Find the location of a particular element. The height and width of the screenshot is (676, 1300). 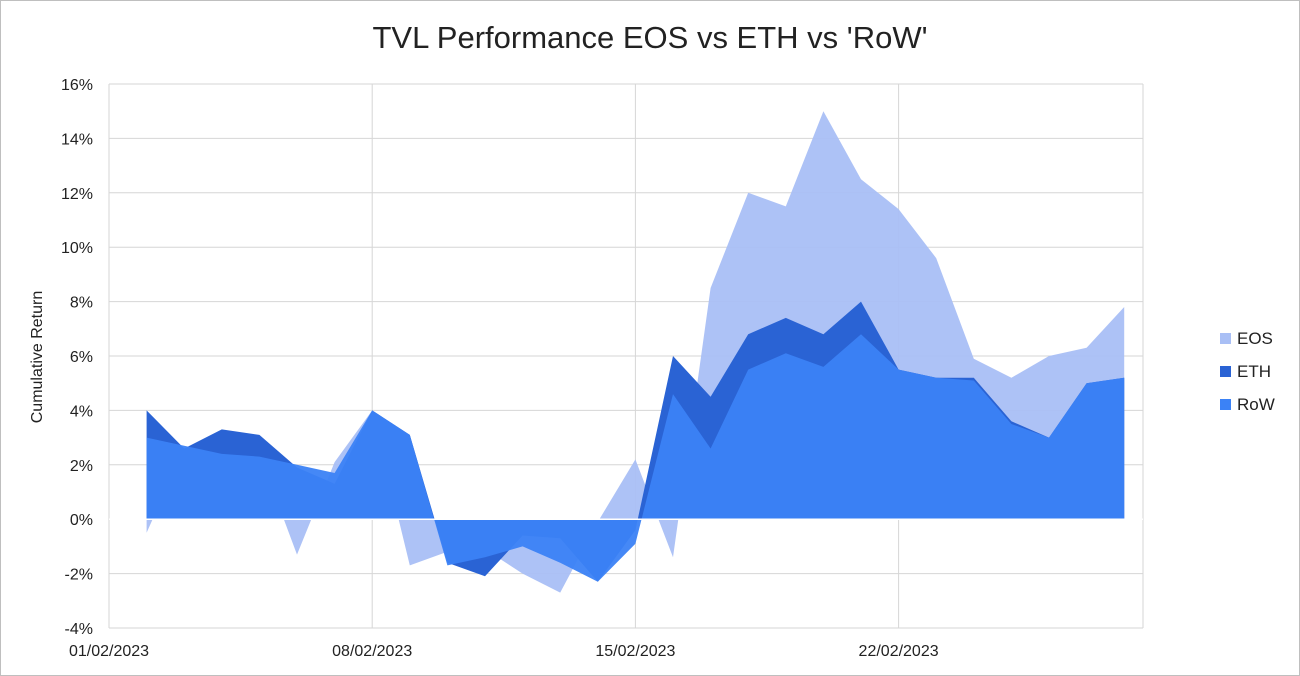

chart-title: TVL Performance EOS vs ETH vs 'RoW' is located at coordinates (650, 37).